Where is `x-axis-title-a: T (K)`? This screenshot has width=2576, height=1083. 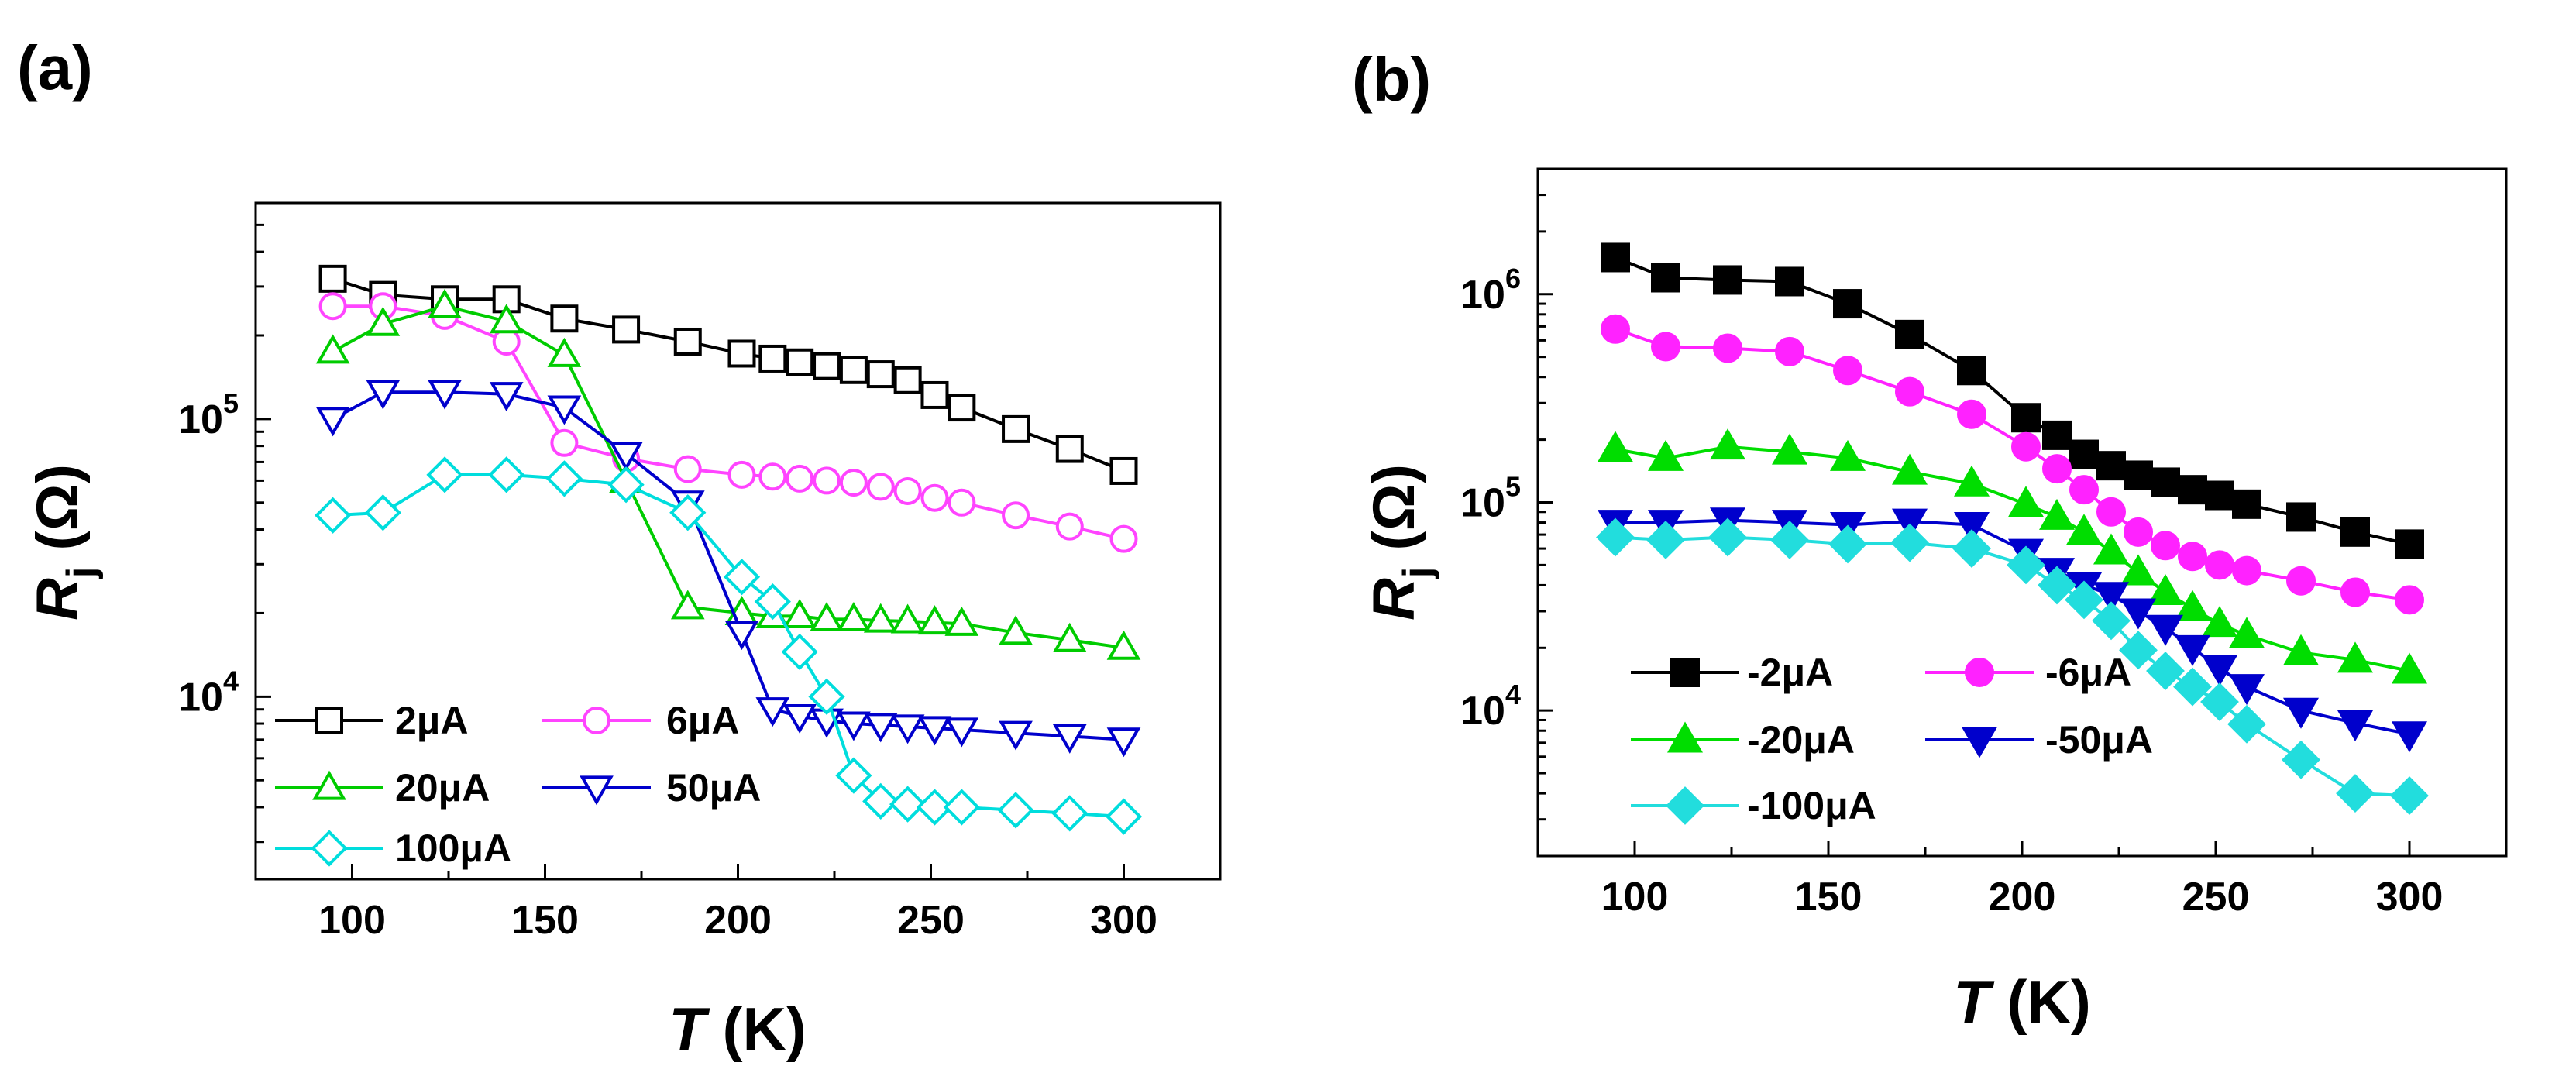 x-axis-title-a: T (K) is located at coordinates (738, 1029).